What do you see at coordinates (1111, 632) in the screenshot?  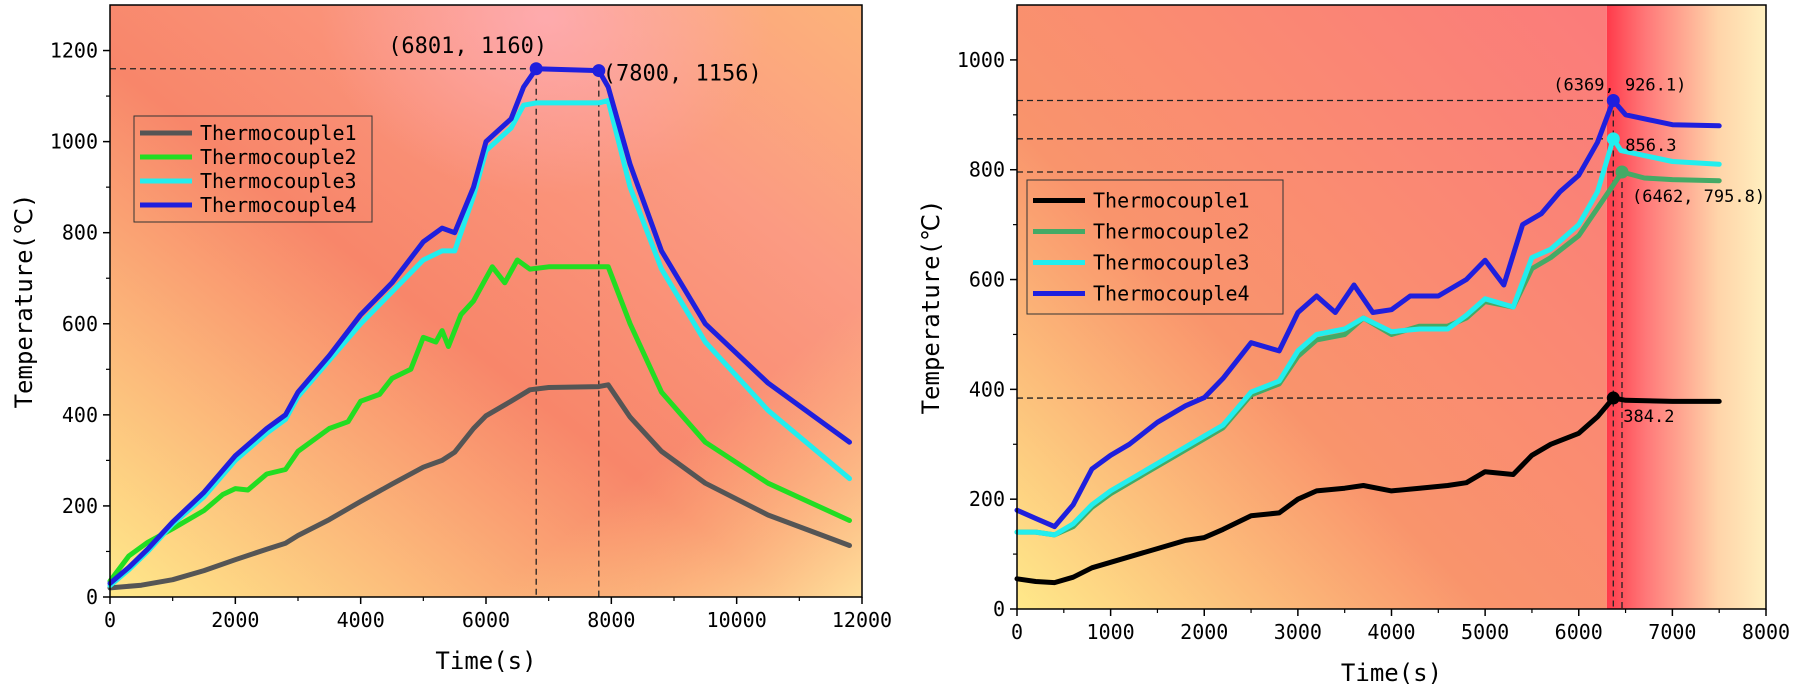 I see `x-tick-label: 1000` at bounding box center [1111, 632].